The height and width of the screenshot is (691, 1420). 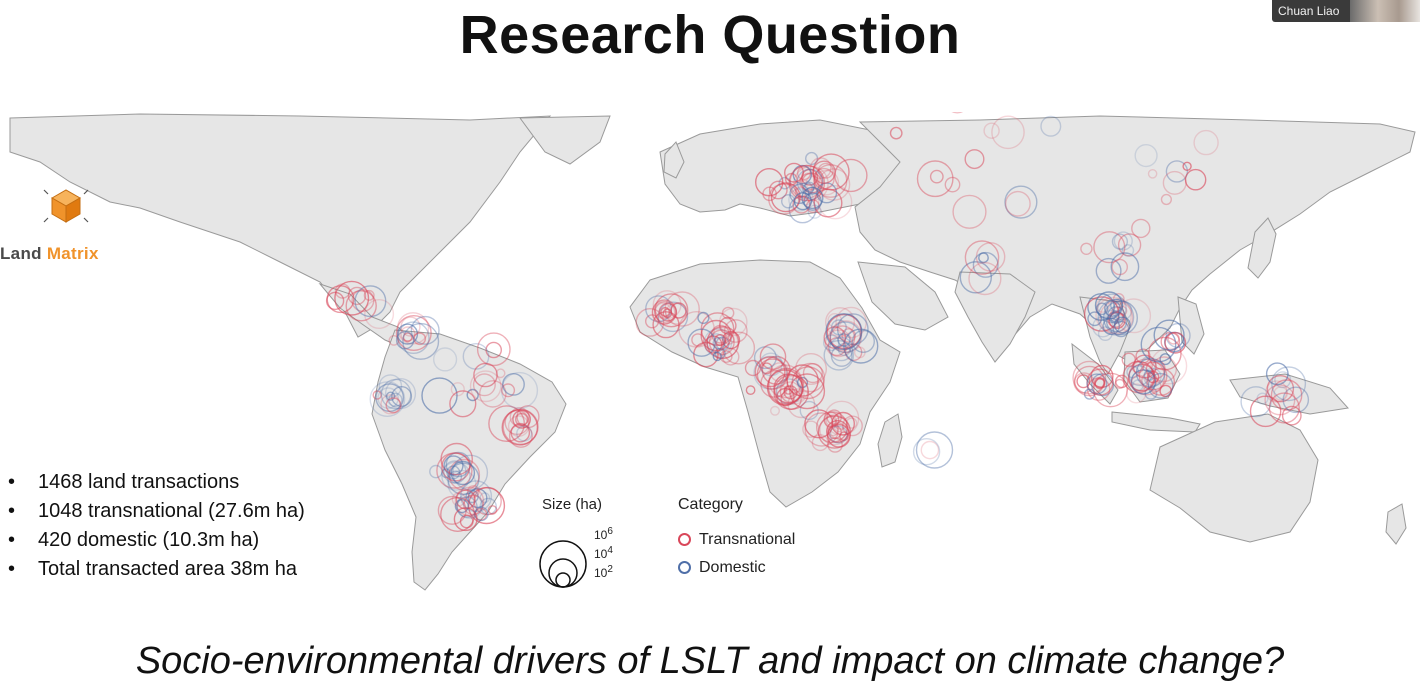 I want to click on logo-text-land: Land, so click(x=23, y=253).